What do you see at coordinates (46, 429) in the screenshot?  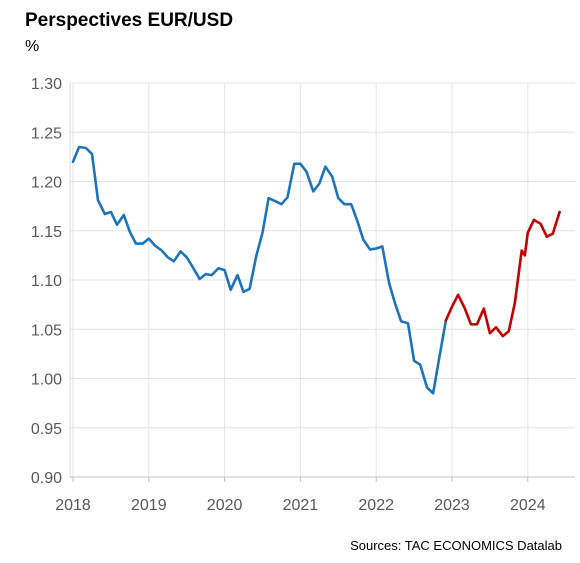 I see `y-tick-label: 0.95` at bounding box center [46, 429].